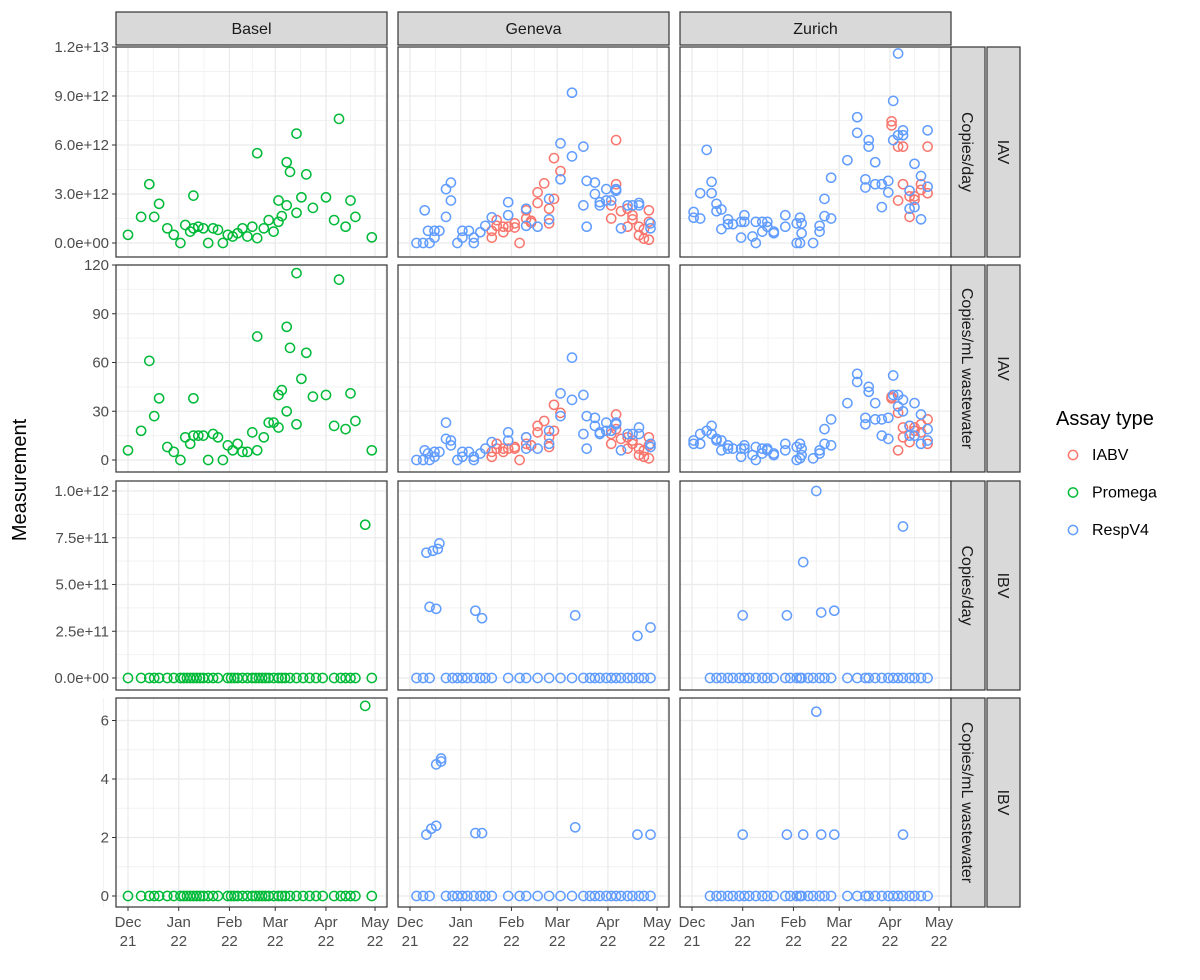 The image size is (1200, 980). I want to click on strip-unit, so click(968, 368).